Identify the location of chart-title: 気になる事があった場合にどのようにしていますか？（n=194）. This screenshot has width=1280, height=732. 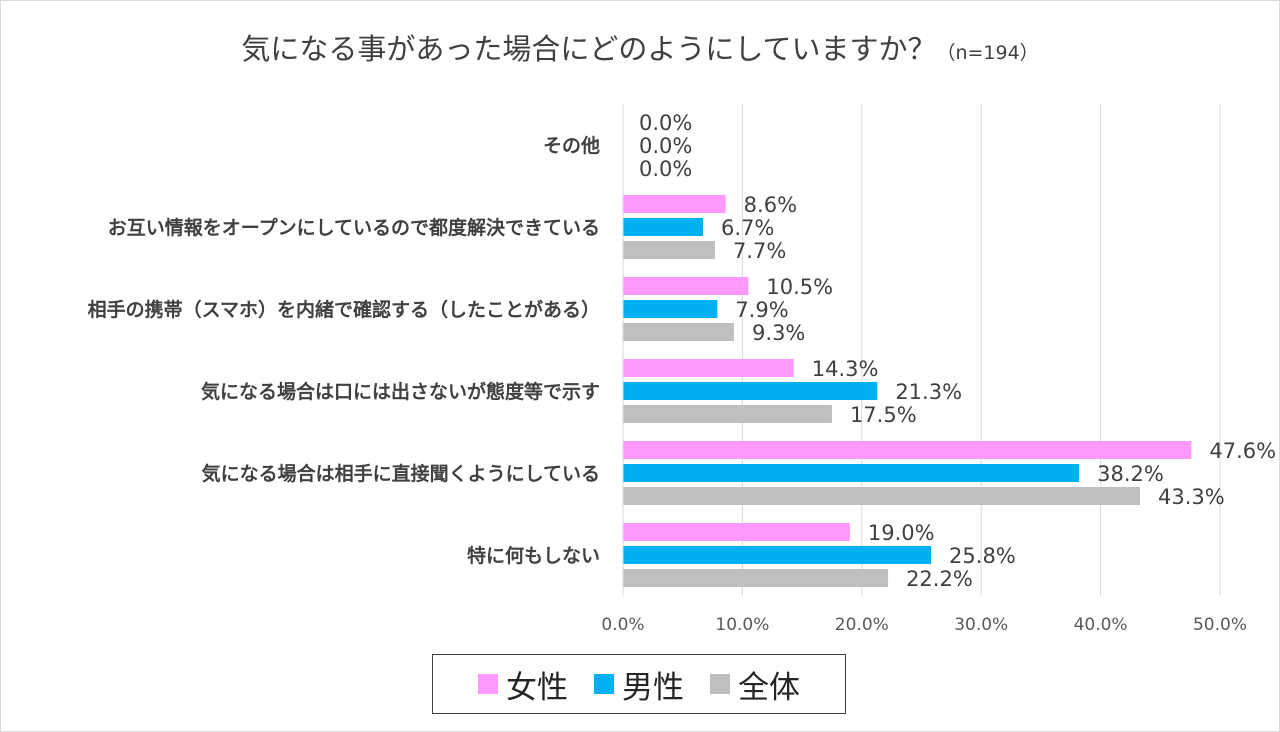
(640, 47).